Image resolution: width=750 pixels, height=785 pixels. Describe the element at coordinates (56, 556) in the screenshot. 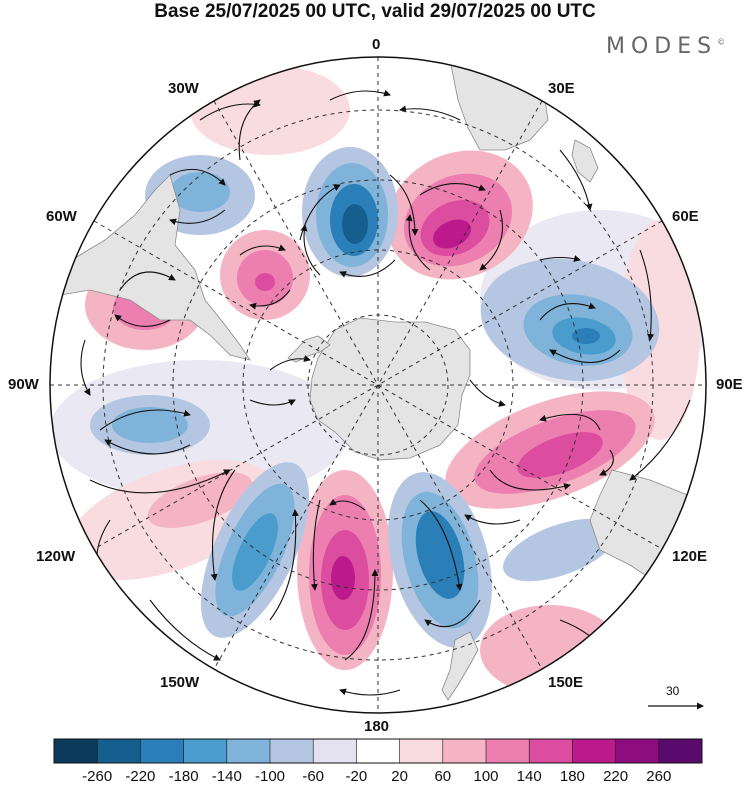

I see `lon-label-120w: 120W` at that location.